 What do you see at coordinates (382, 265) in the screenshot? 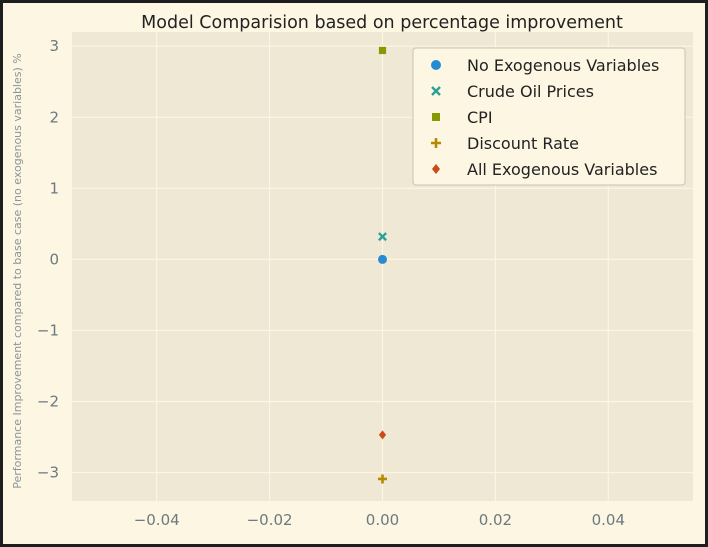
I see `data-points` at bounding box center [382, 265].